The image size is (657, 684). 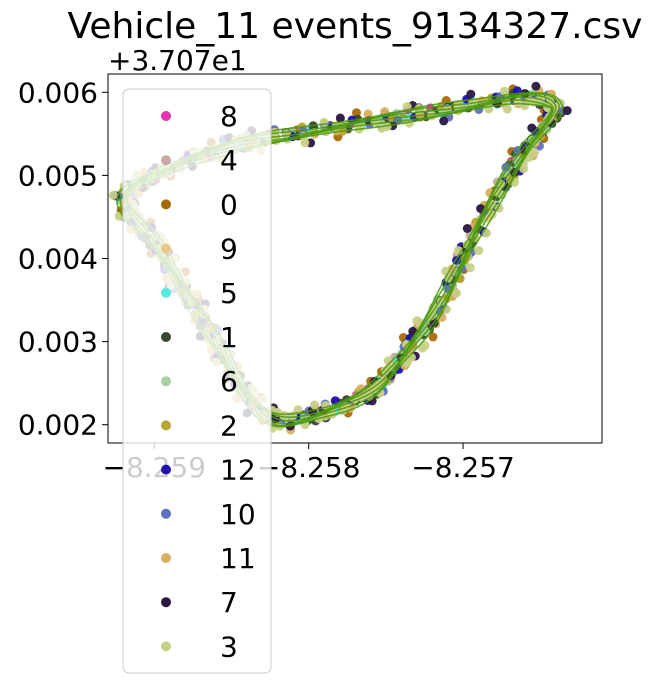 I want to click on legend-entry: 3, so click(x=199, y=646).